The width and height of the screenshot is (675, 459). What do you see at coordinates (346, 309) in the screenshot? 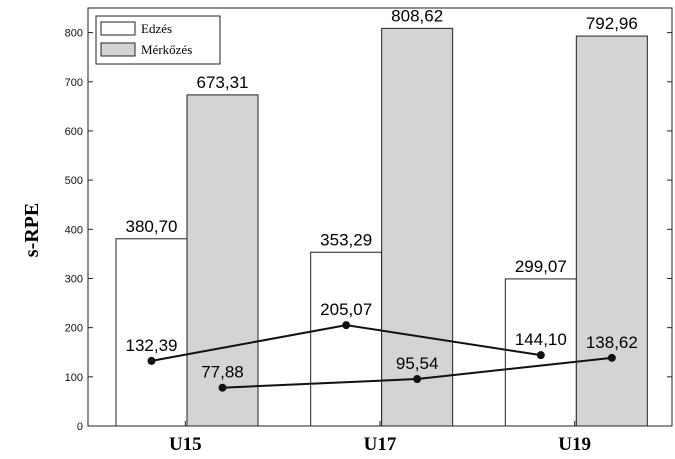
I see `line-value-label: 205,07` at bounding box center [346, 309].